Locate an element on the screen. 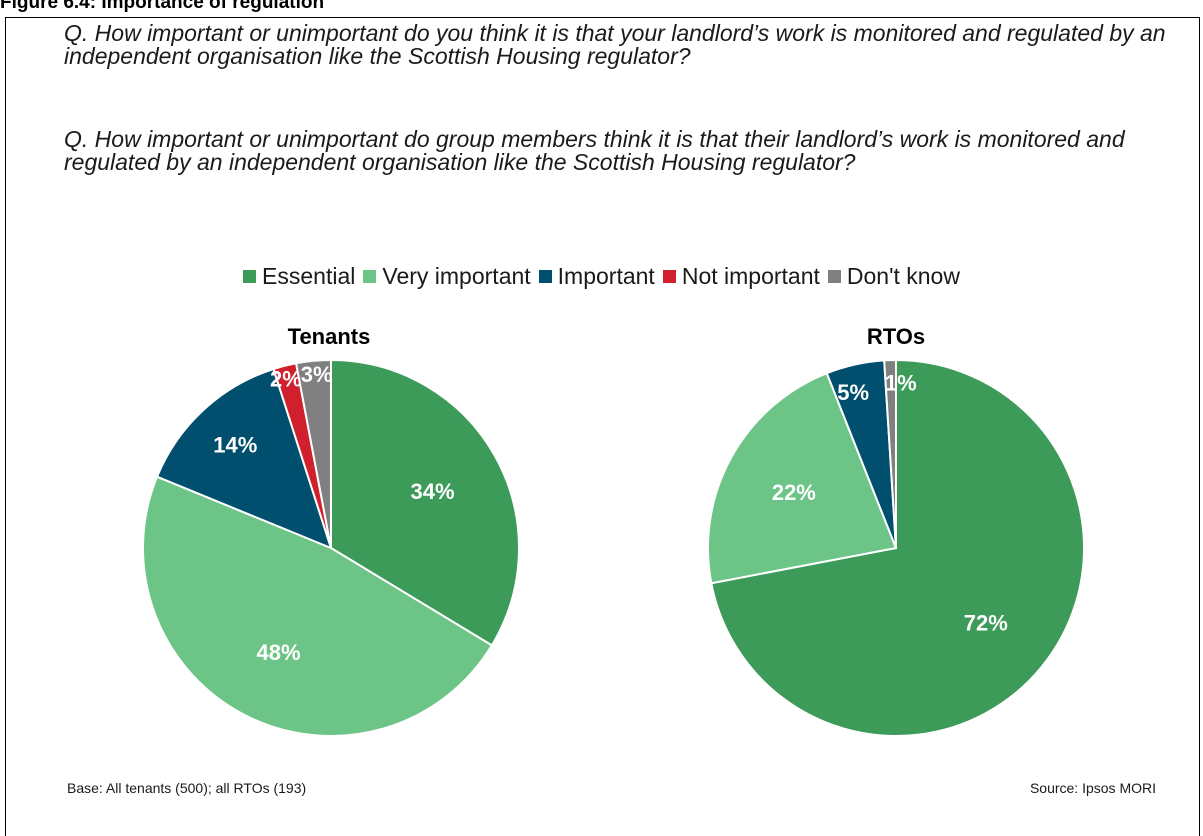  legend-label-very-important: Very important is located at coordinates (456, 276).